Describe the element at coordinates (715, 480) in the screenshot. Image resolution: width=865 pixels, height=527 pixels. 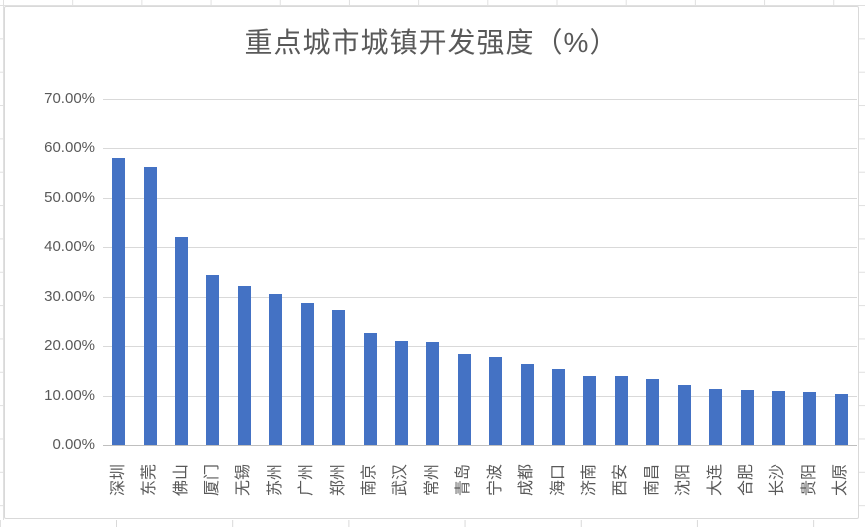
I see `x-tick-label: 大连` at that location.